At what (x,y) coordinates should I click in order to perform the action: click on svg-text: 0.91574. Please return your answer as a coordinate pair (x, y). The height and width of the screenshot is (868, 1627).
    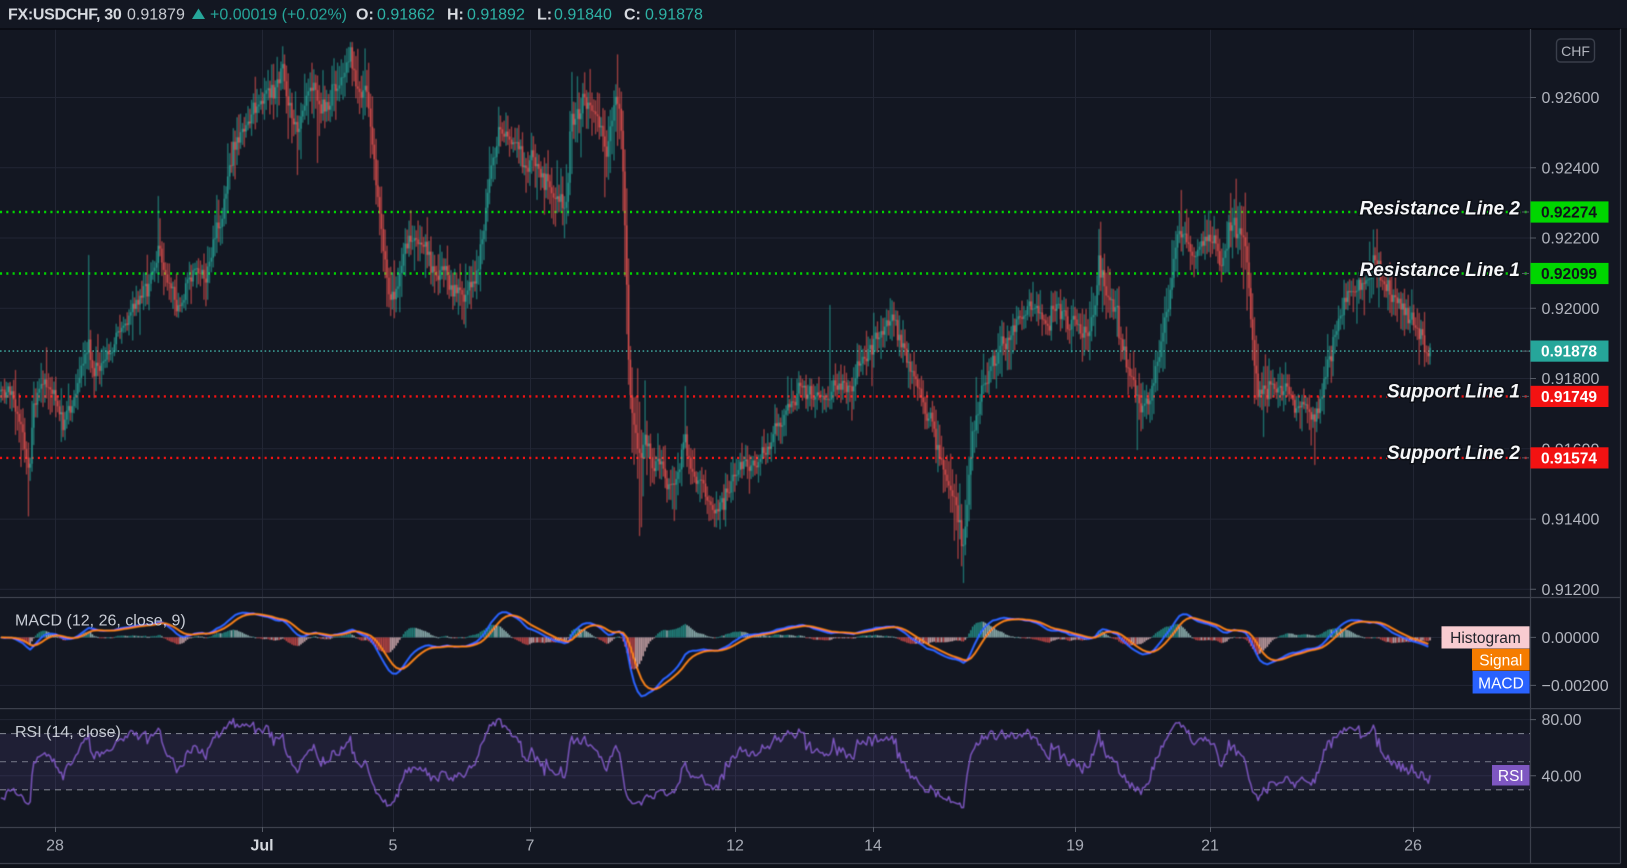
    Looking at the image, I should click on (1569, 459).